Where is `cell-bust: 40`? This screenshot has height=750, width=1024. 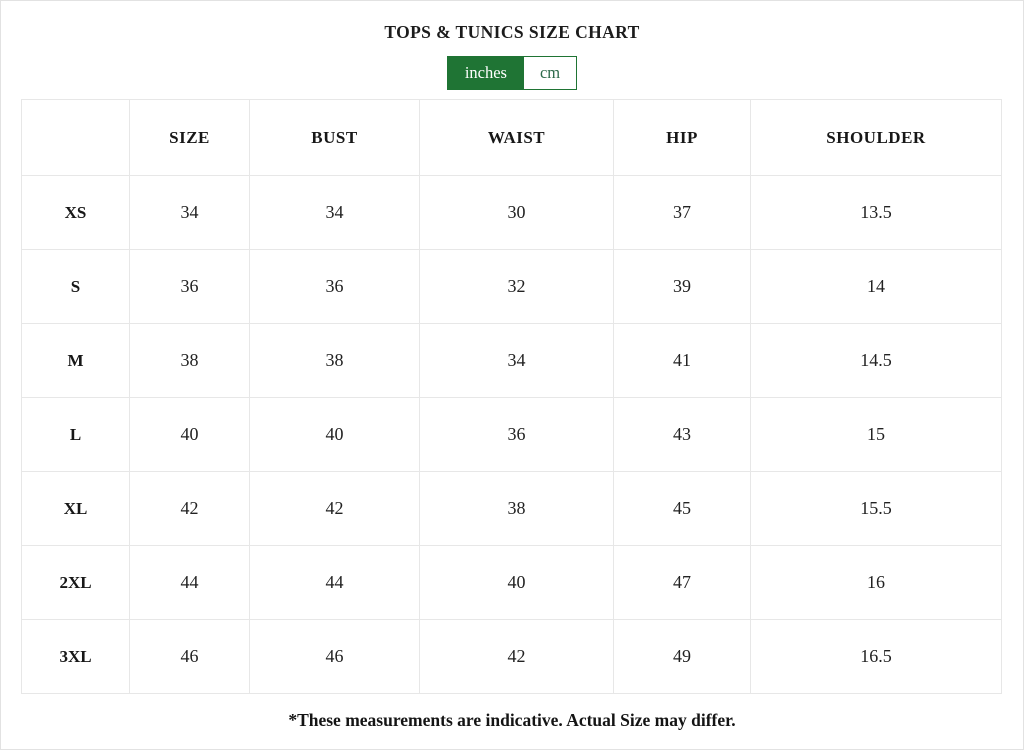
cell-bust: 40 is located at coordinates (334, 434).